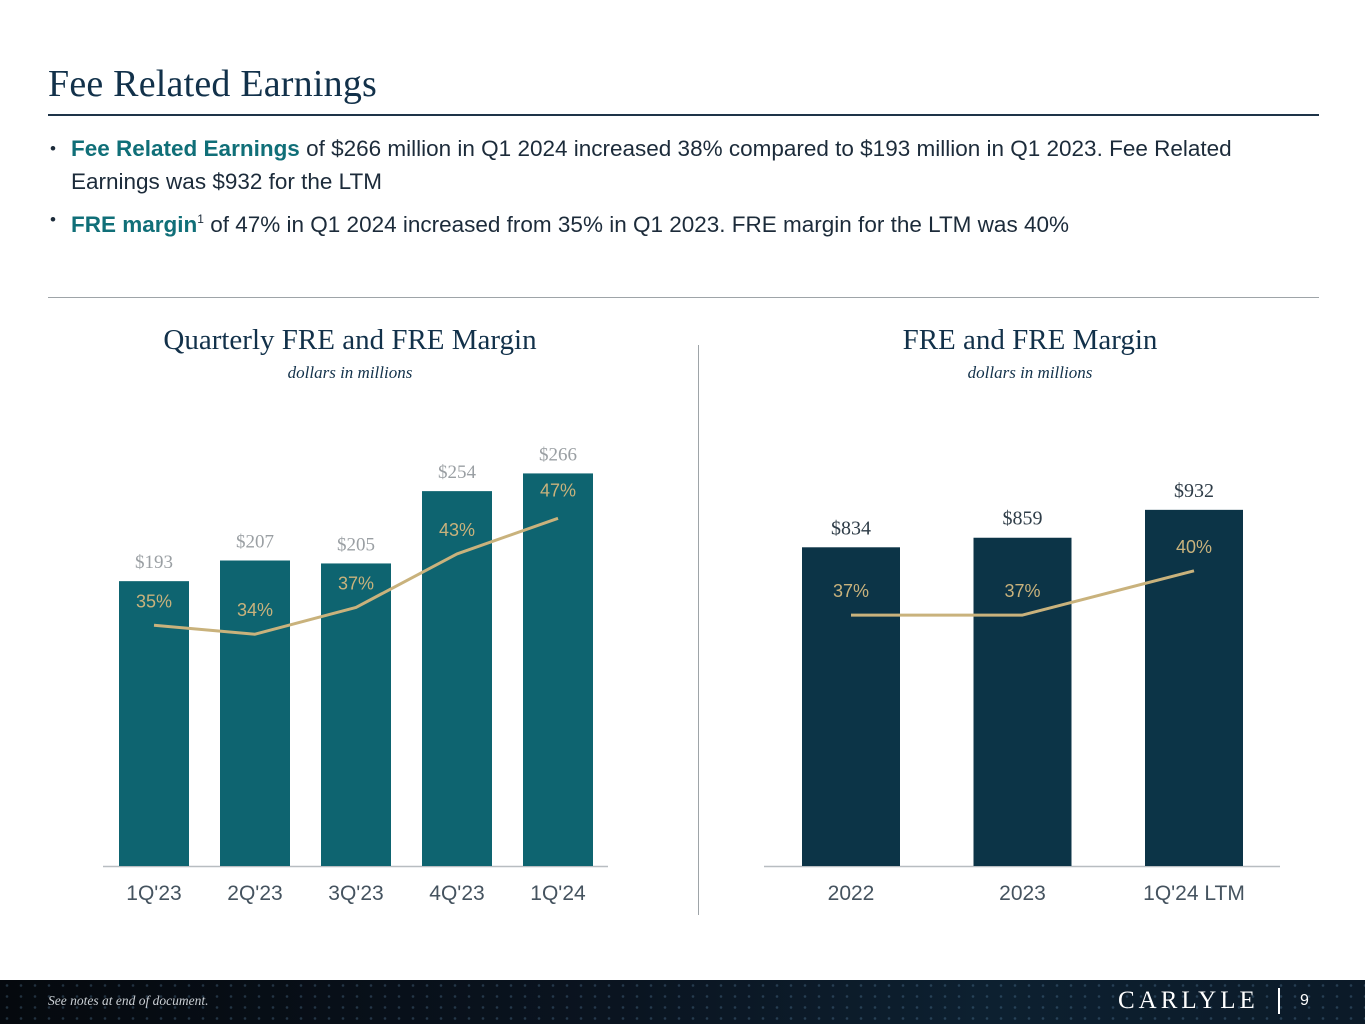  I want to click on annual-margin-line, so click(1023, 593).